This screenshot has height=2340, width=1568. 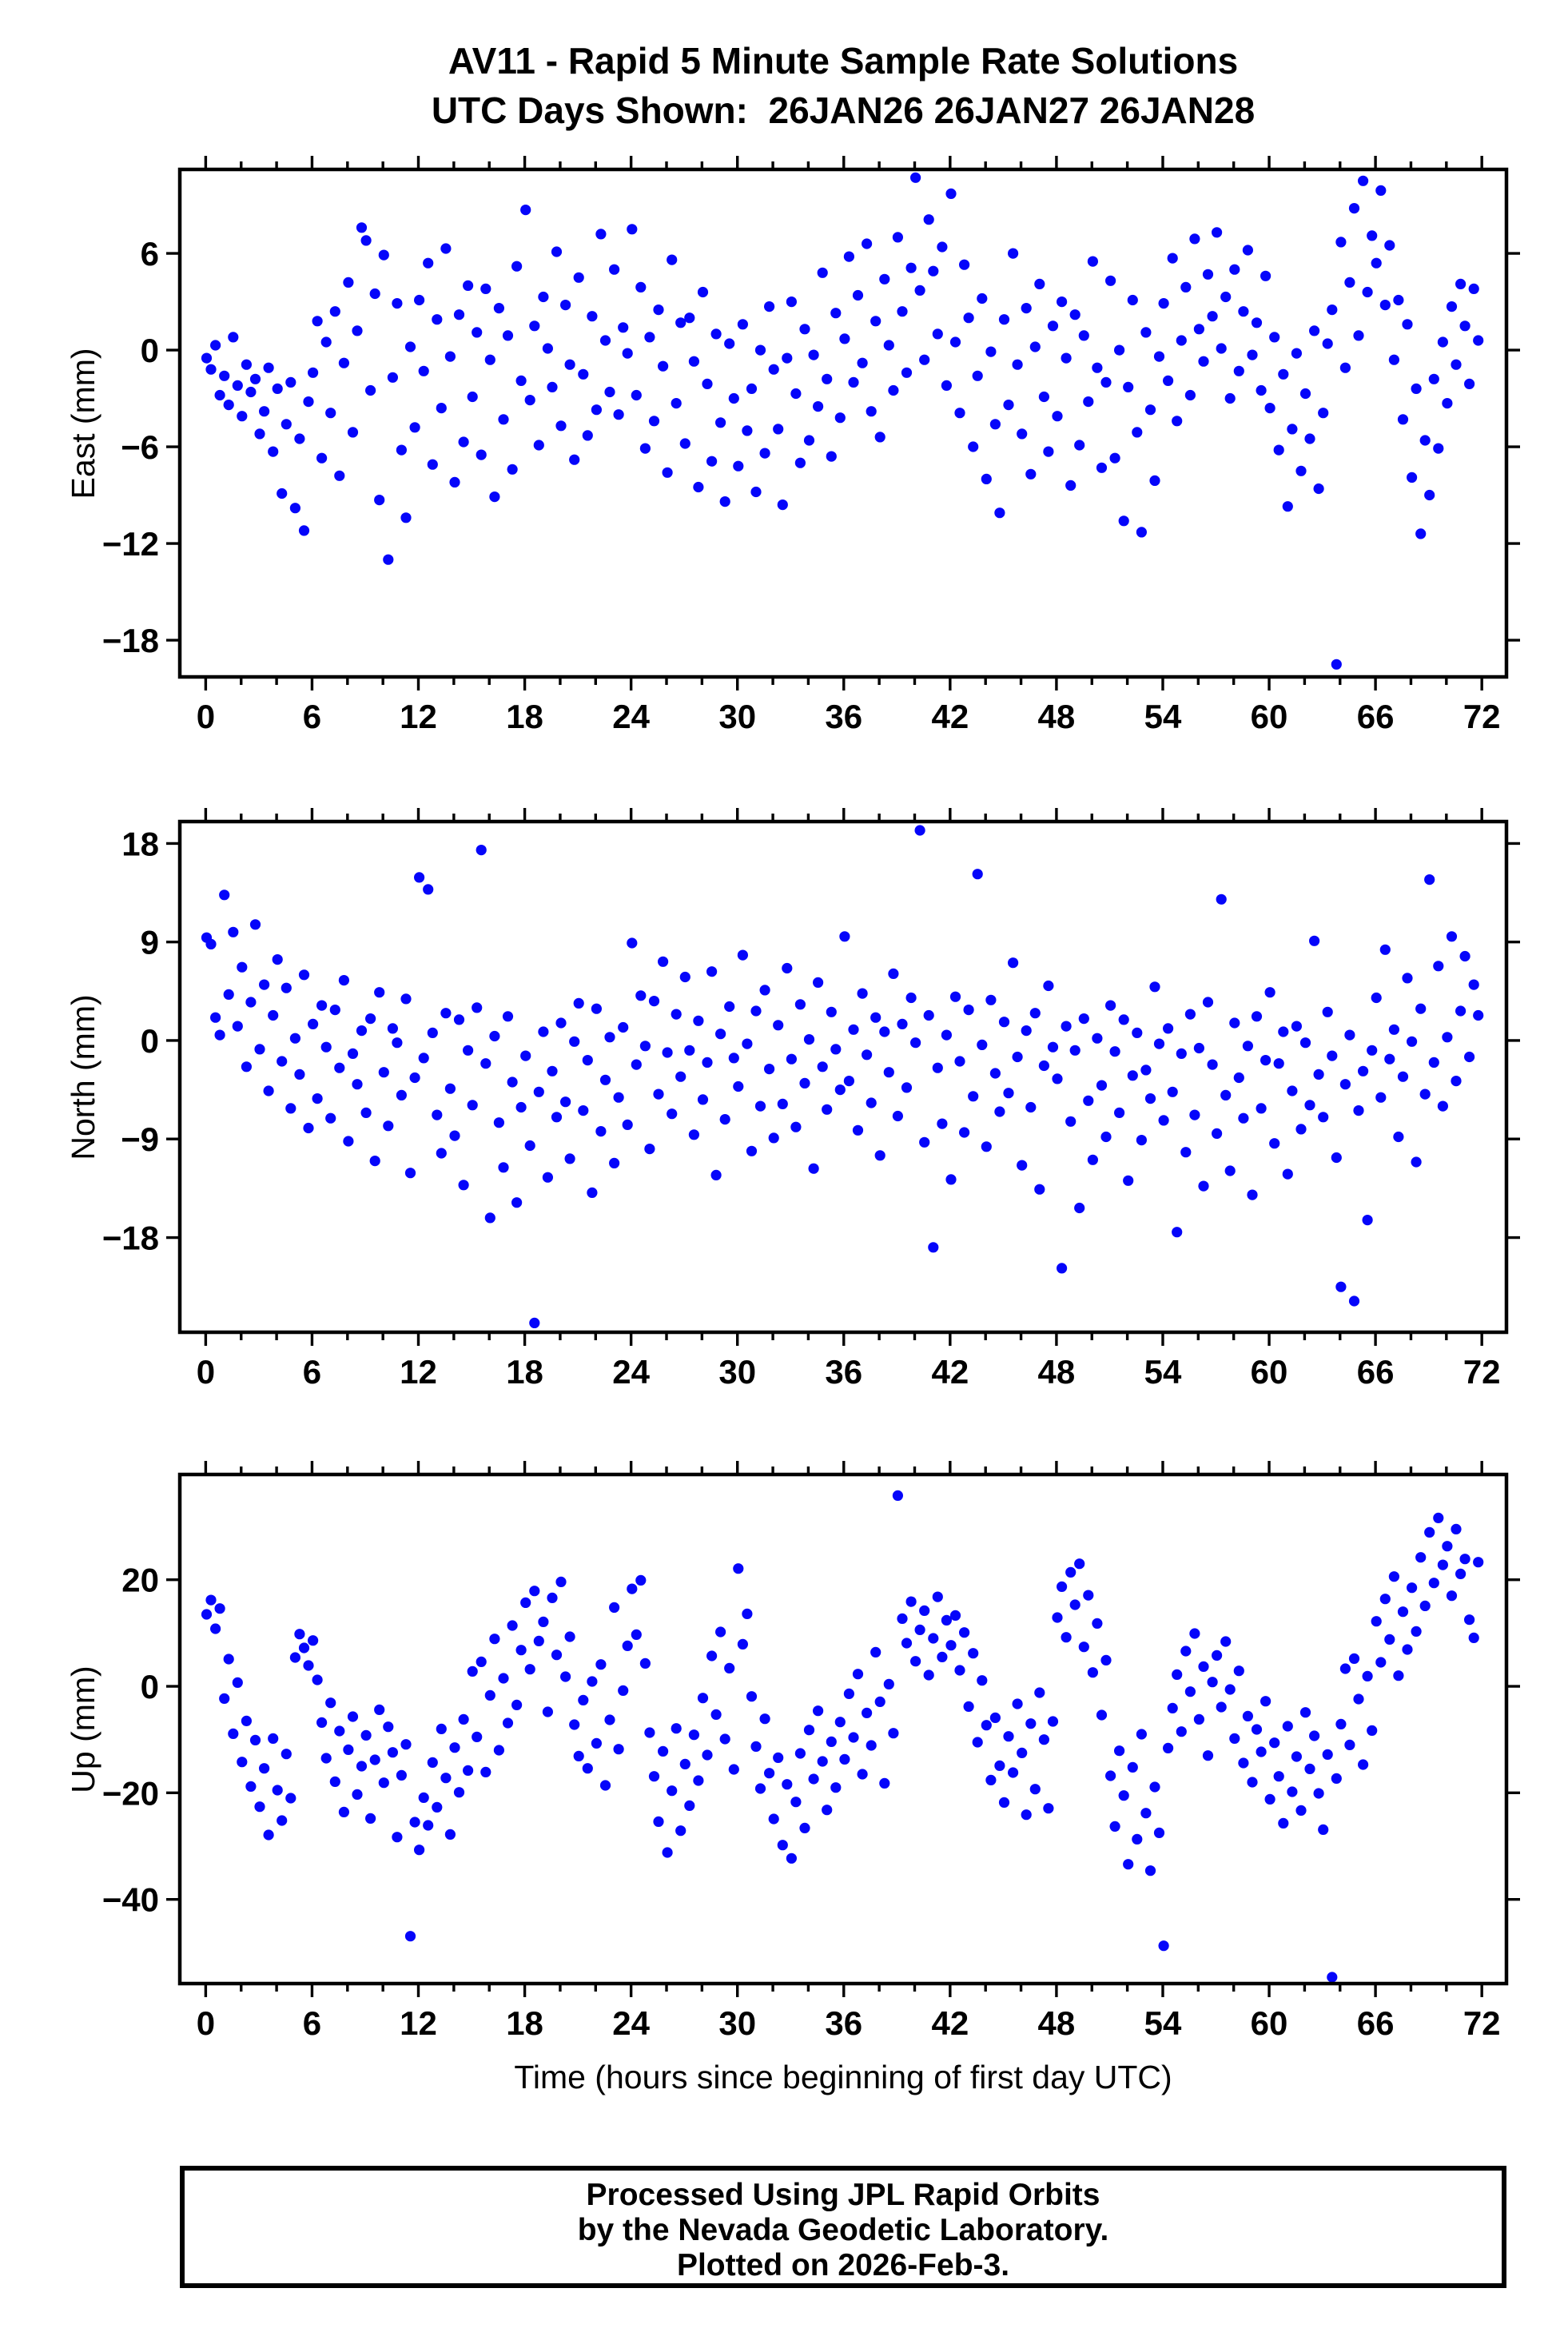 What do you see at coordinates (130, 544) in the screenshot?
I see `y-tick-label: −12` at bounding box center [130, 544].